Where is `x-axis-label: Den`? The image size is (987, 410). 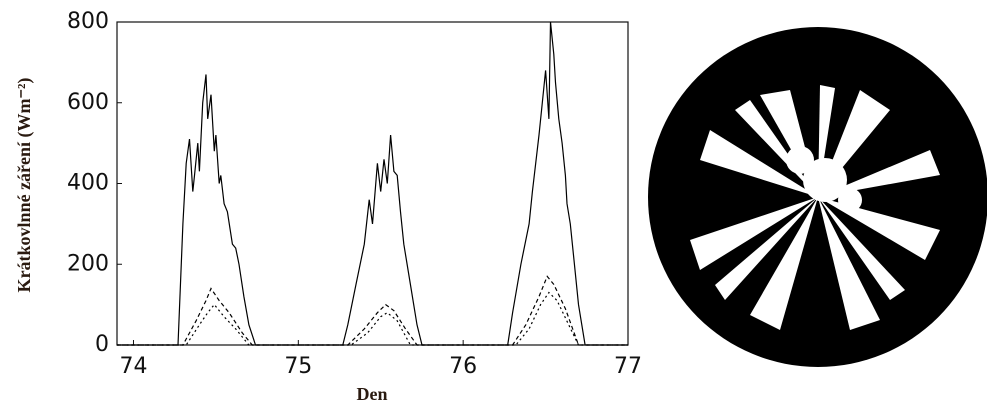 x-axis-label: Den is located at coordinates (372, 394).